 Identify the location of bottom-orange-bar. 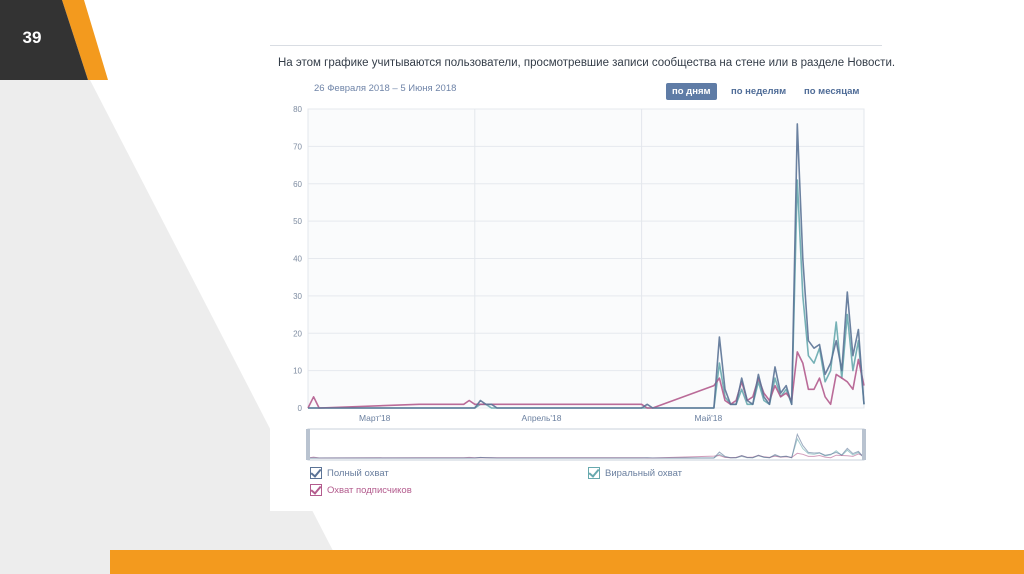
(567, 562).